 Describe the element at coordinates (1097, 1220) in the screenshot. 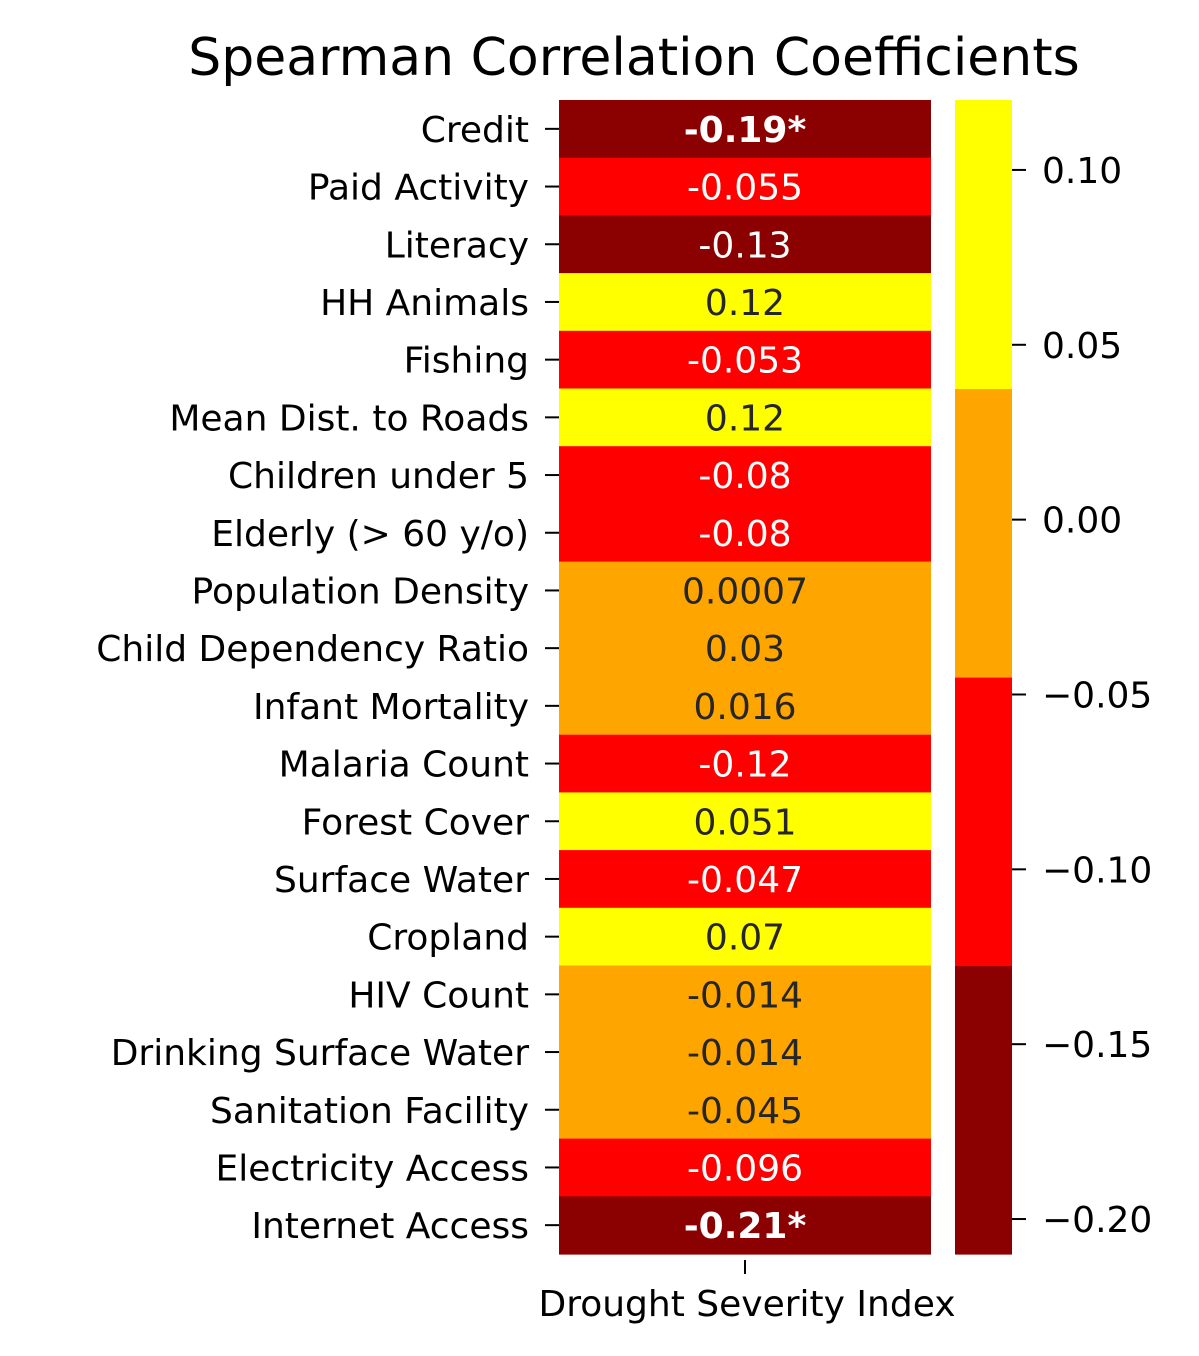

I see `colorbar-tick-label: −0.20` at that location.